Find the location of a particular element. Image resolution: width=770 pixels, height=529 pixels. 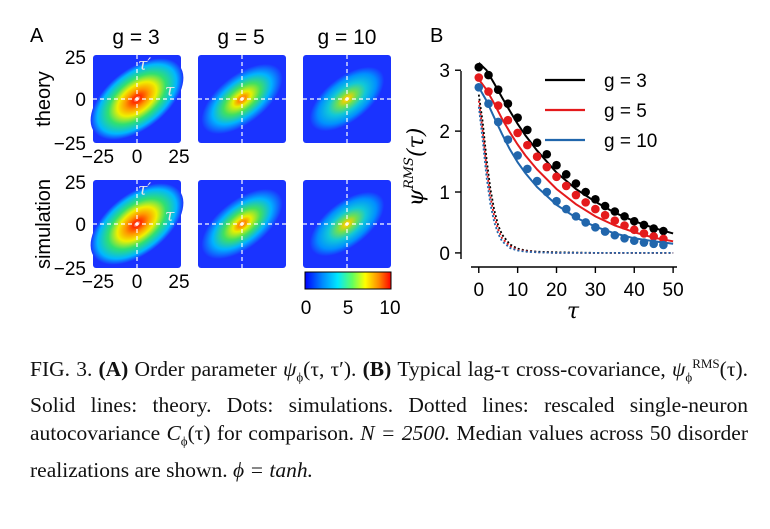

caption-c-sub: ϕ is located at coordinates (184, 441).